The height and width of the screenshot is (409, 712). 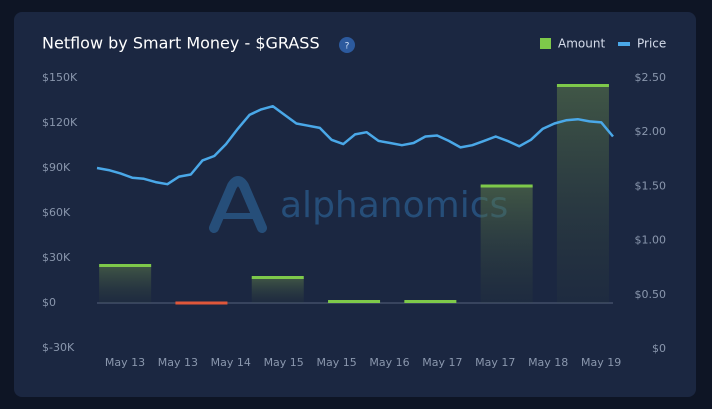 I want to click on y2-tick-label: $0.50, so click(x=651, y=294).